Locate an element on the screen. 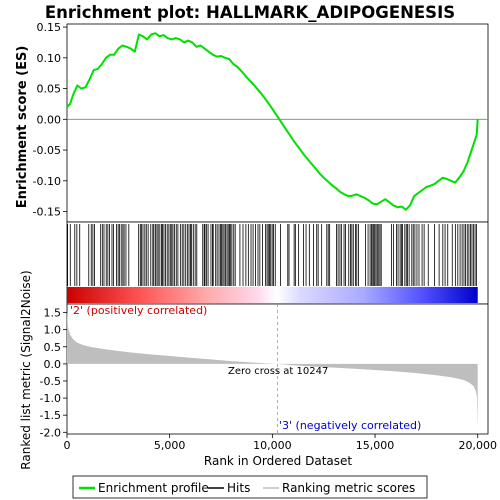 The width and height of the screenshot is (500, 500). rank-heat-strip is located at coordinates (272, 295).